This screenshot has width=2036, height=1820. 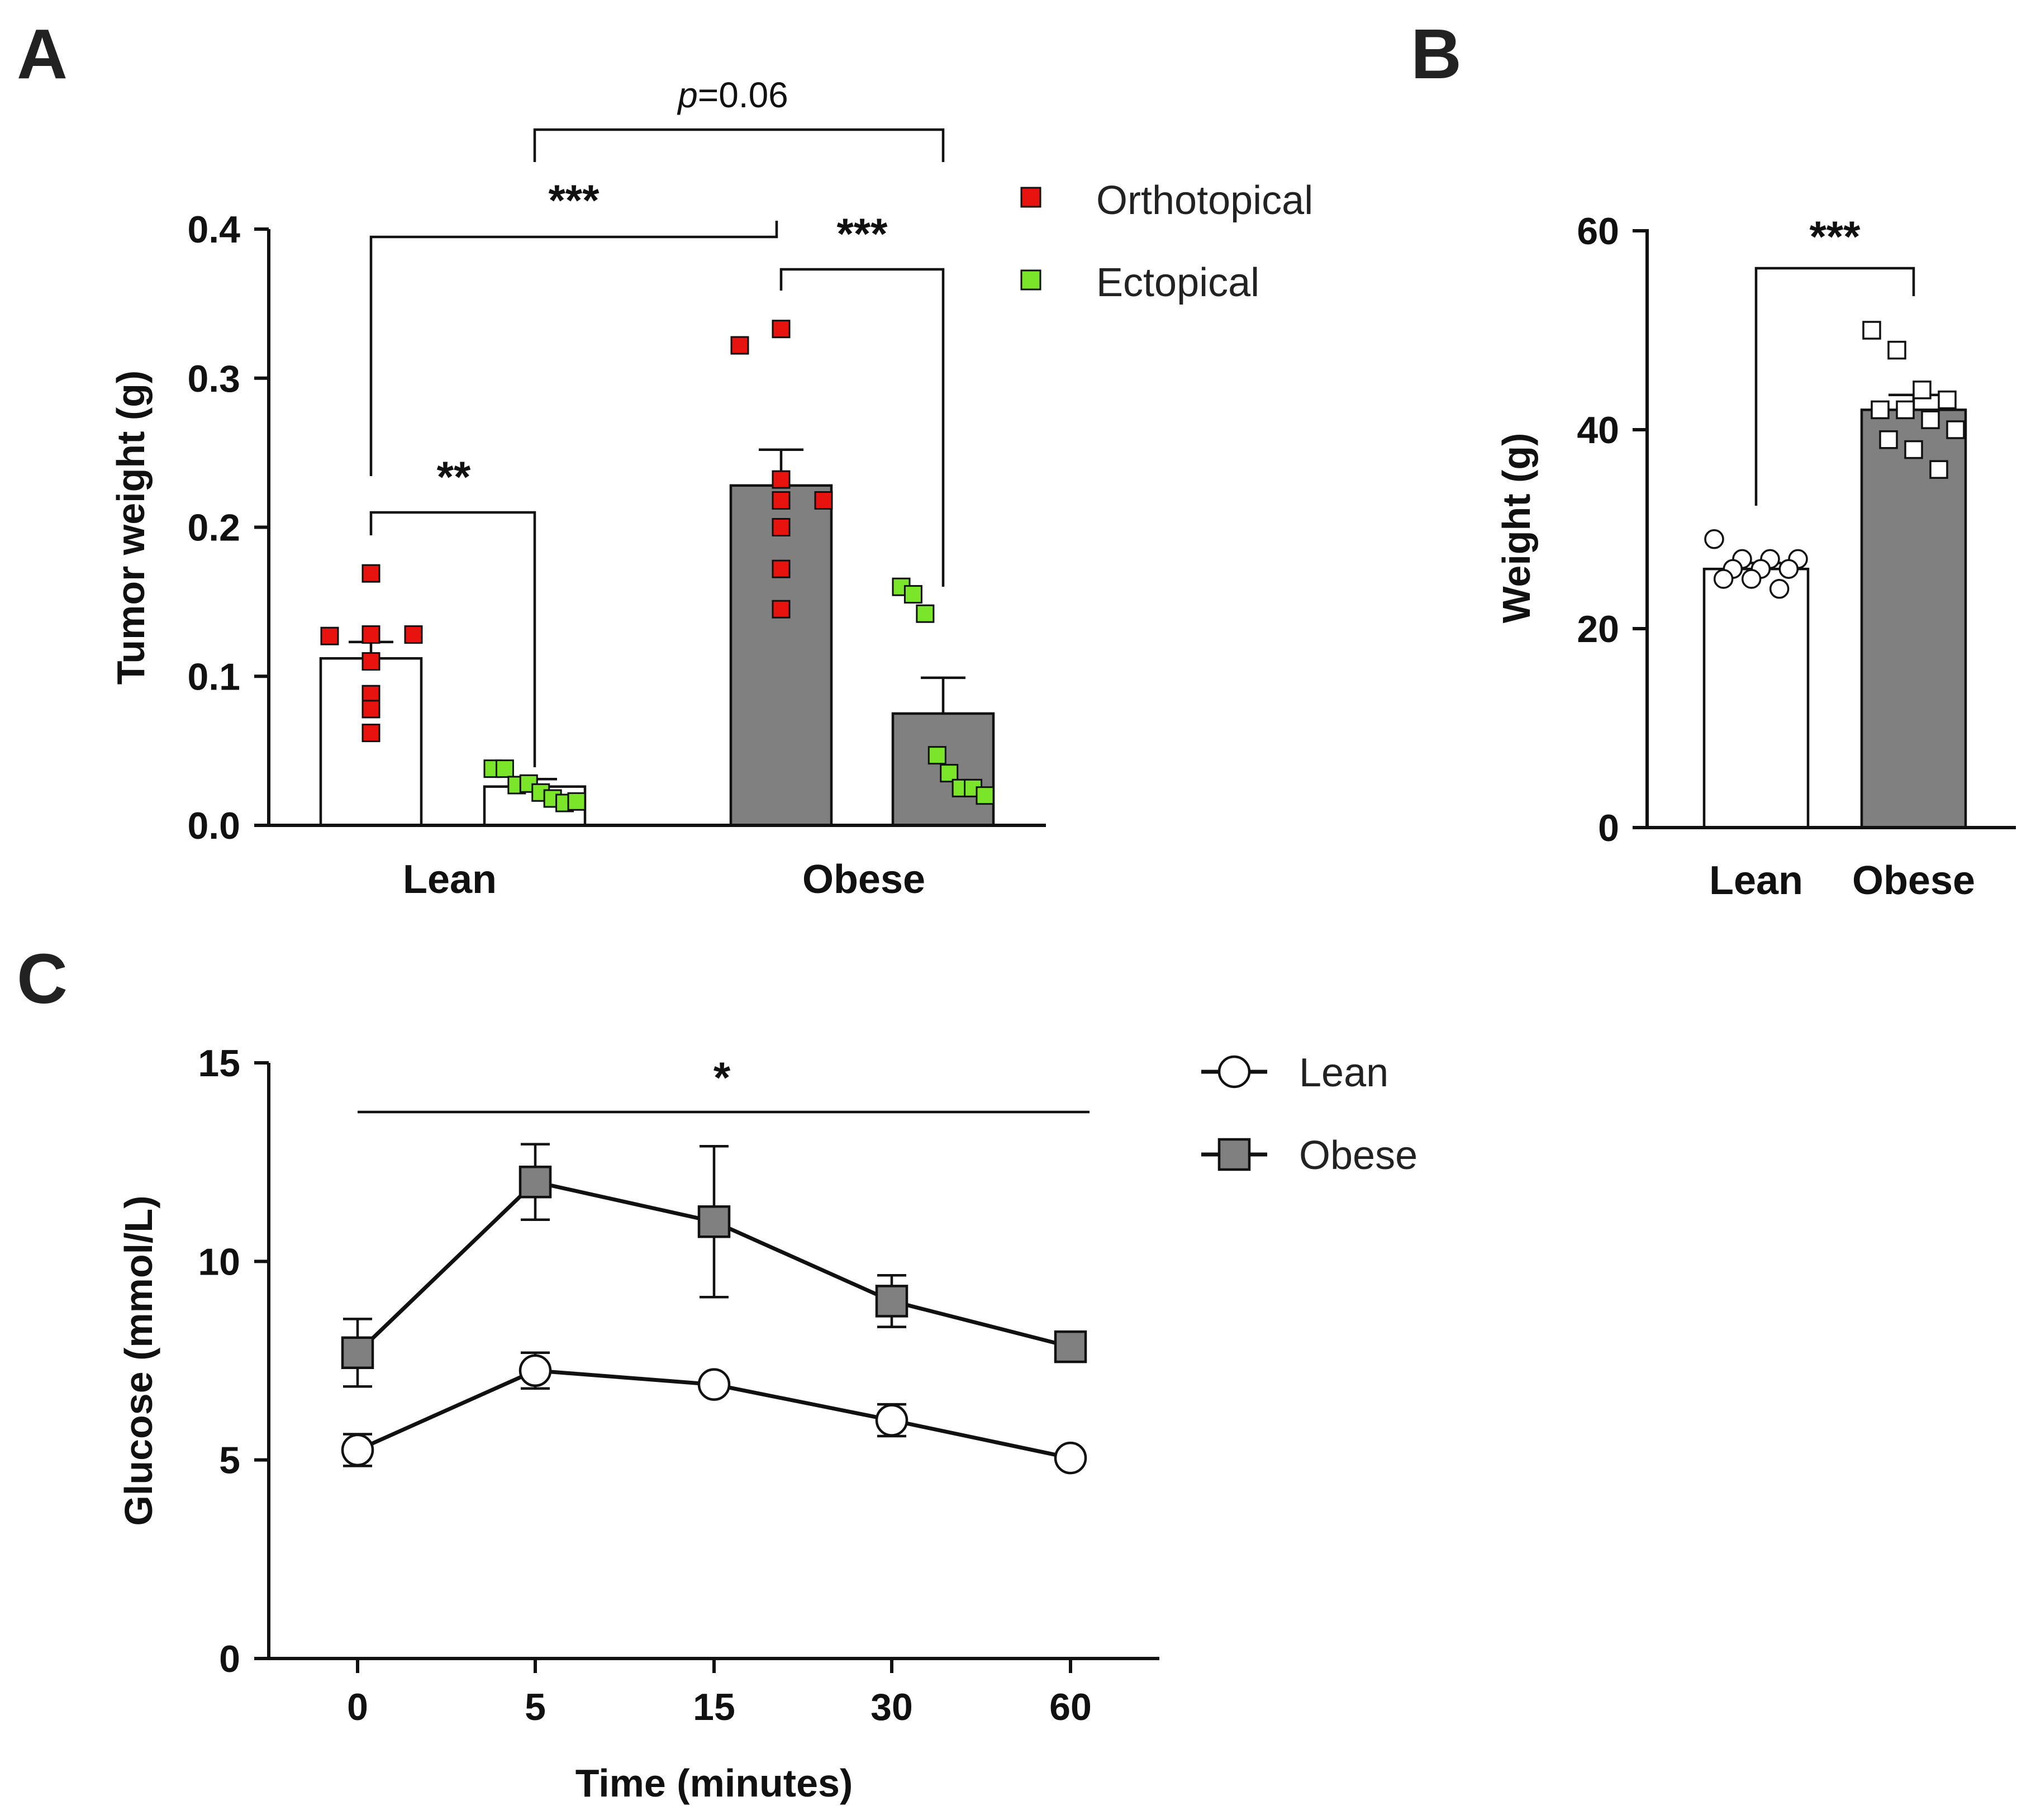 What do you see at coordinates (42, 54) in the screenshot?
I see `panel-a-letter: A` at bounding box center [42, 54].